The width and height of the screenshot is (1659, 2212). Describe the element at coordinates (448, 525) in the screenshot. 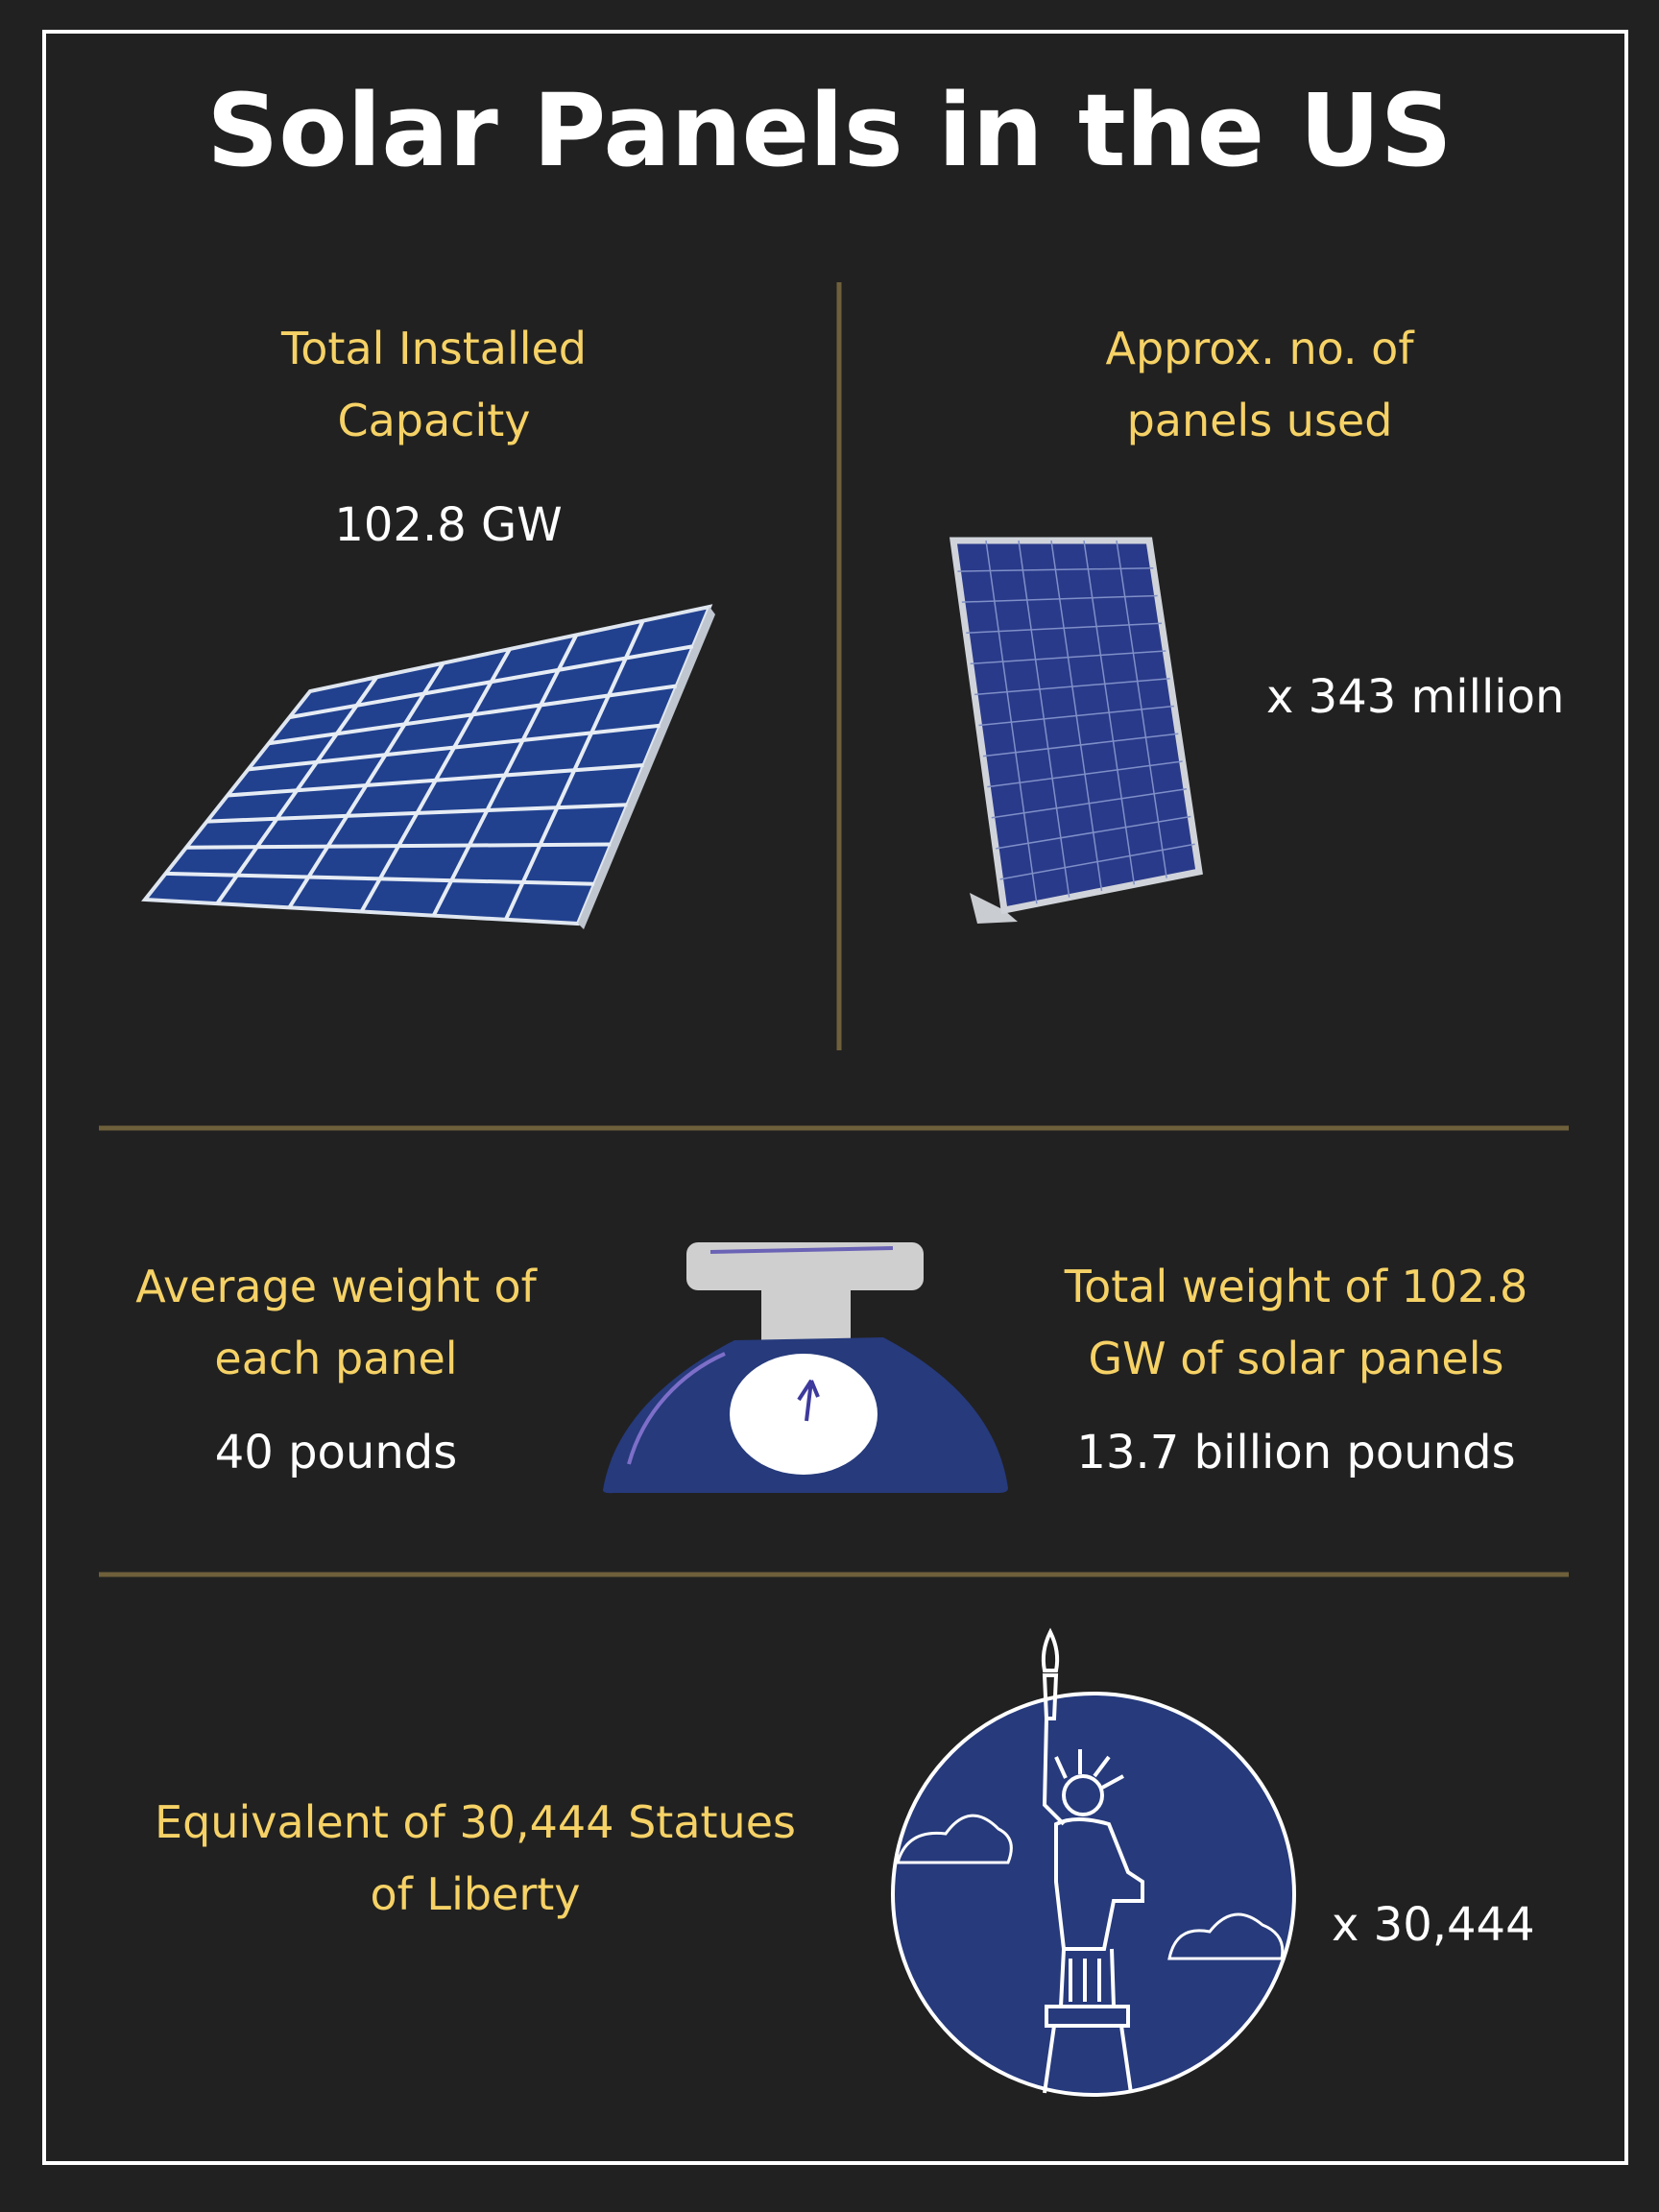

I see `stat-value: 102.8 GW` at that location.